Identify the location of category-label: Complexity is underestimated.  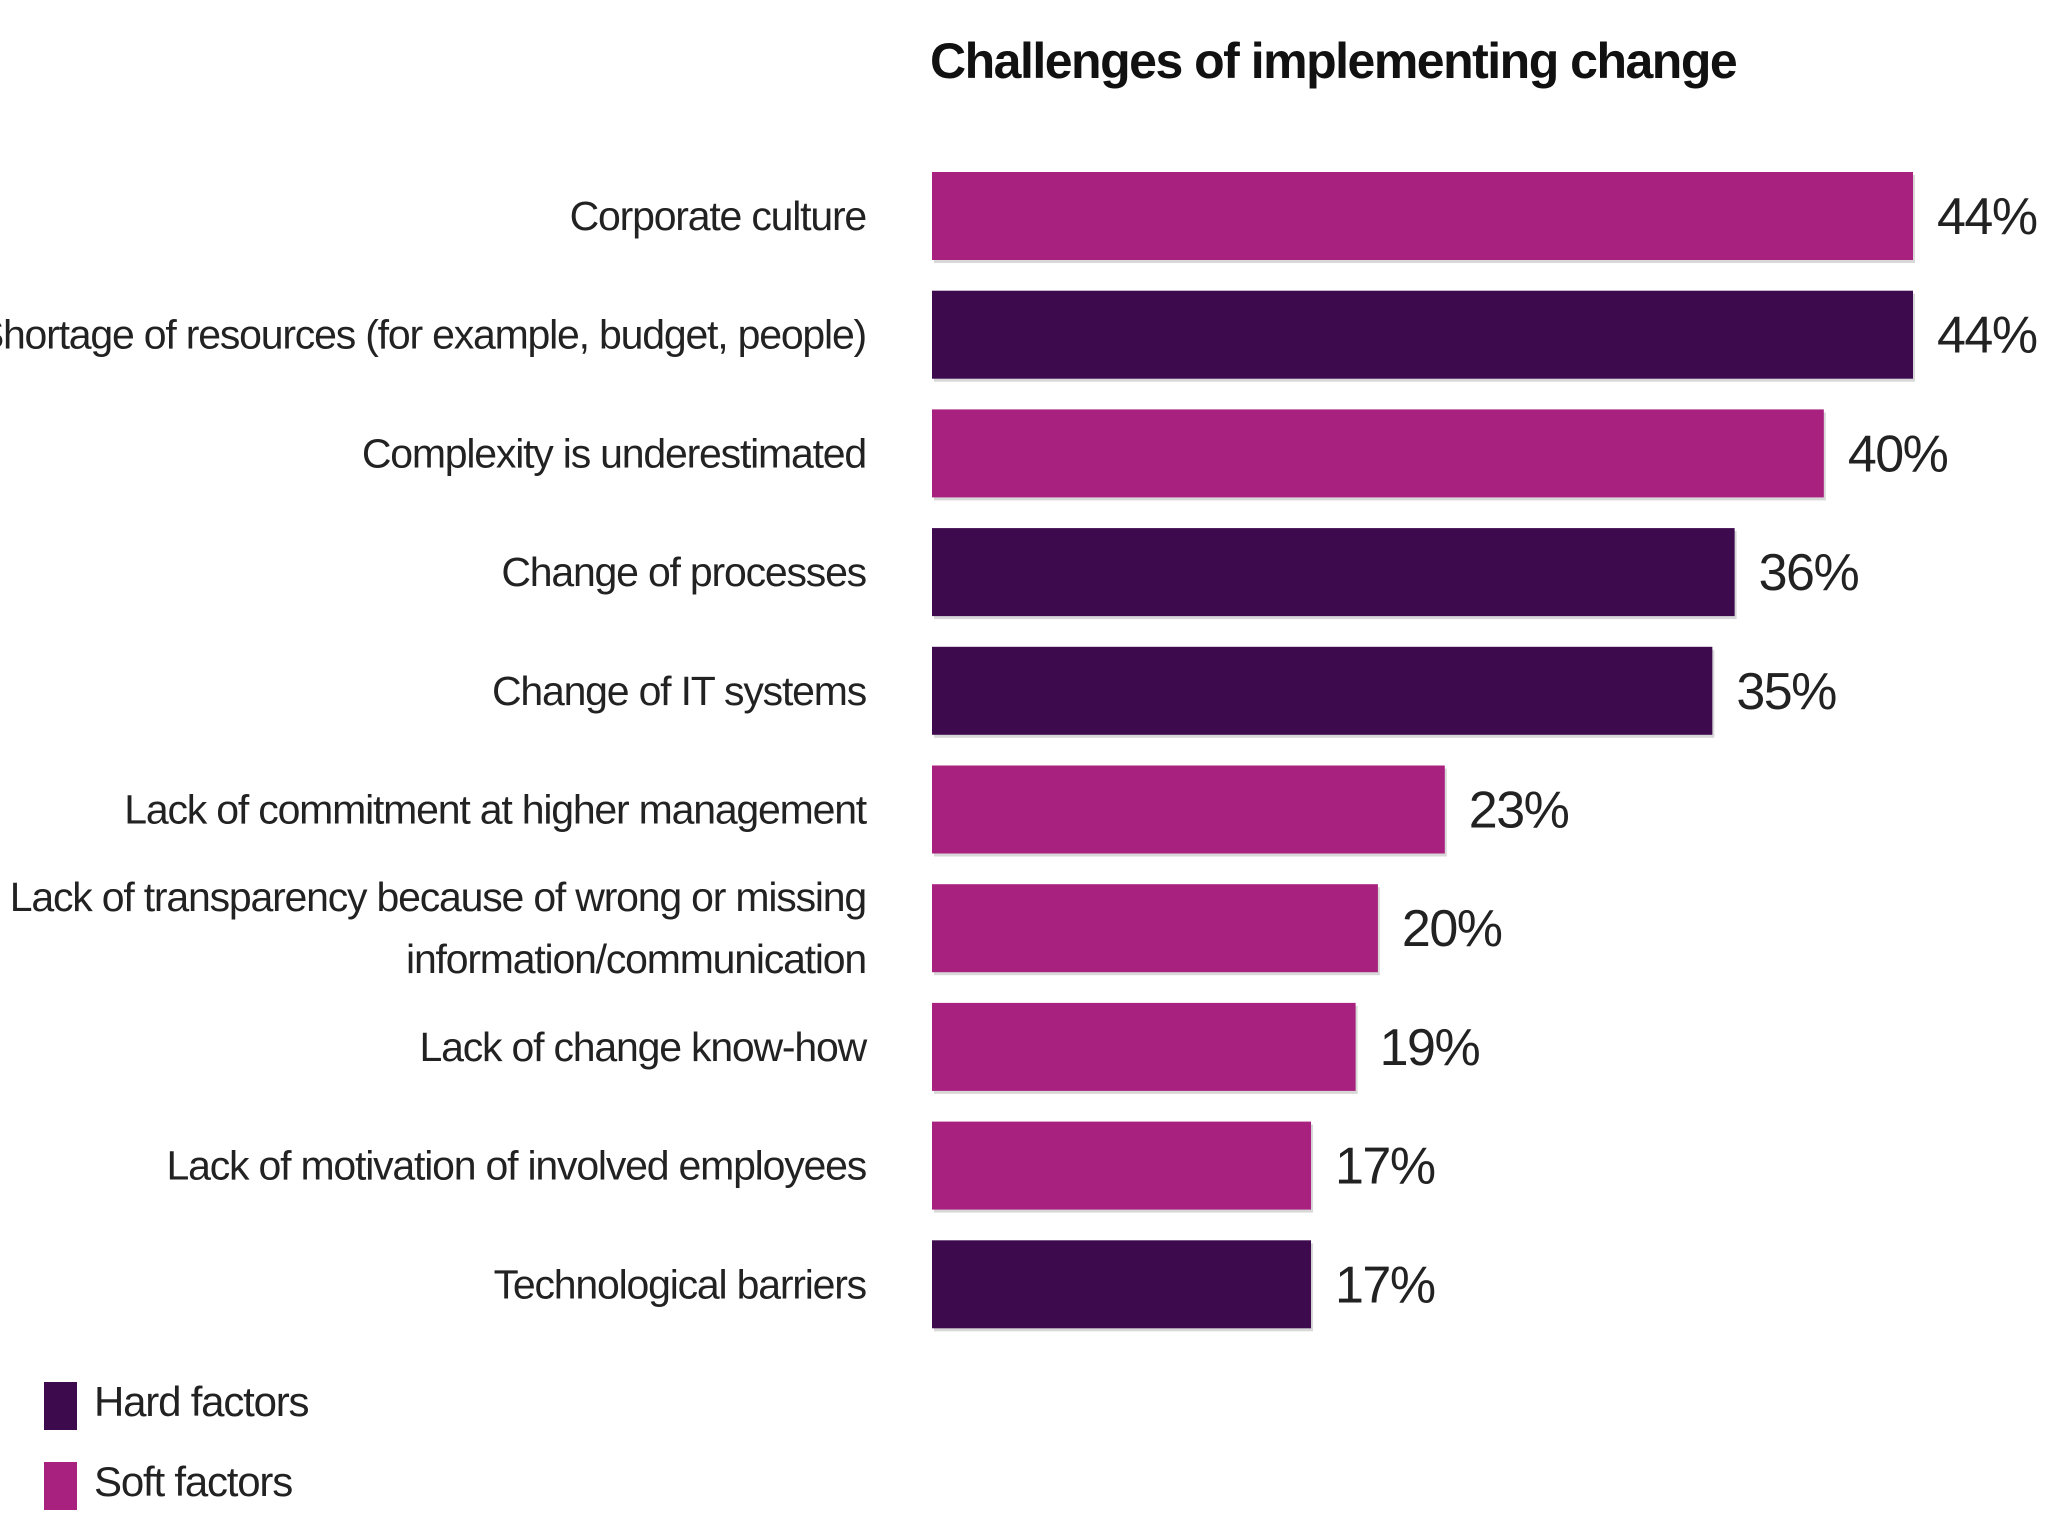
(614, 453).